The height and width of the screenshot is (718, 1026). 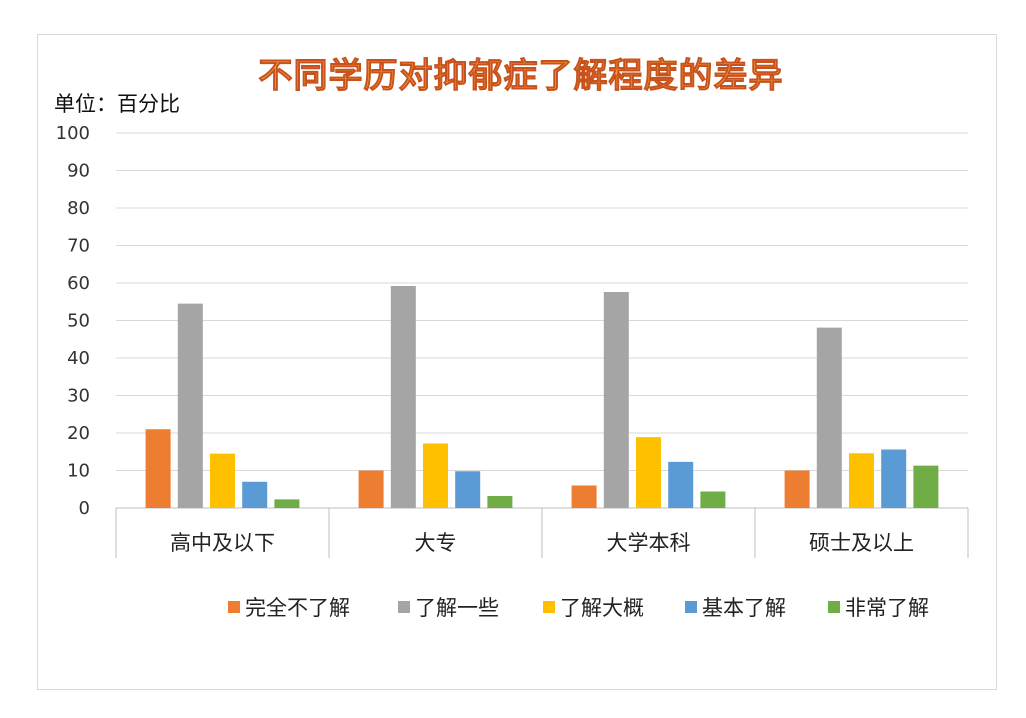 What do you see at coordinates (78, 471) in the screenshot?
I see `y-tick-label: 10` at bounding box center [78, 471].